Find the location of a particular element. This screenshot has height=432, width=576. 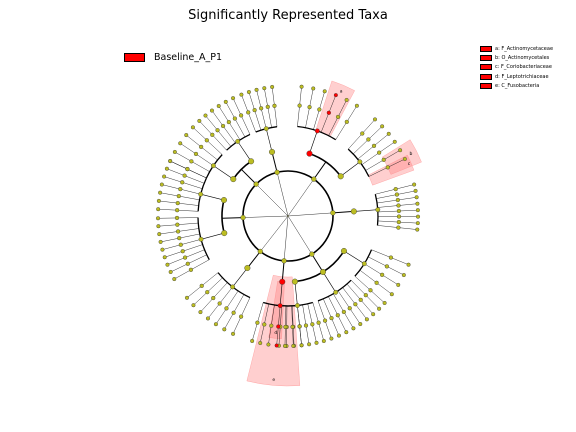

clade-marker: e is located at coordinates (273, 380).